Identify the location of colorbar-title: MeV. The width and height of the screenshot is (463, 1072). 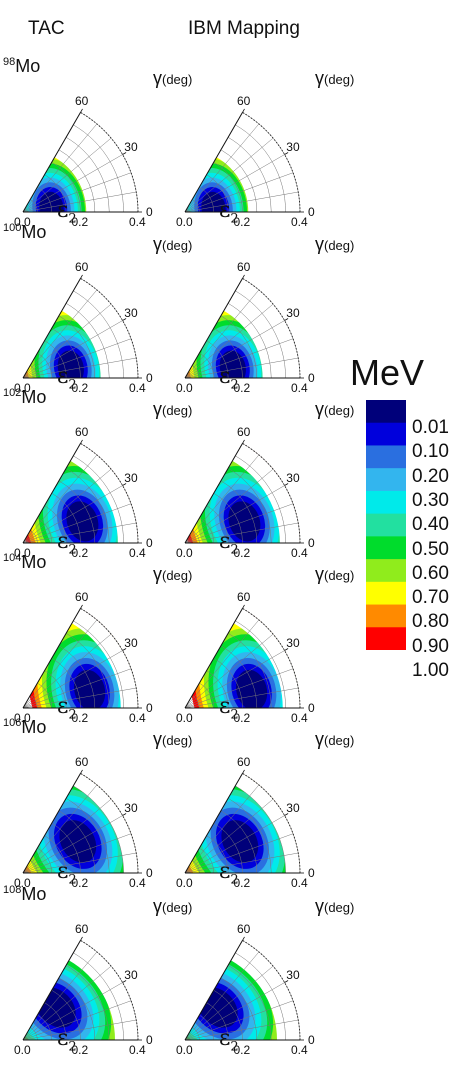
(387, 372).